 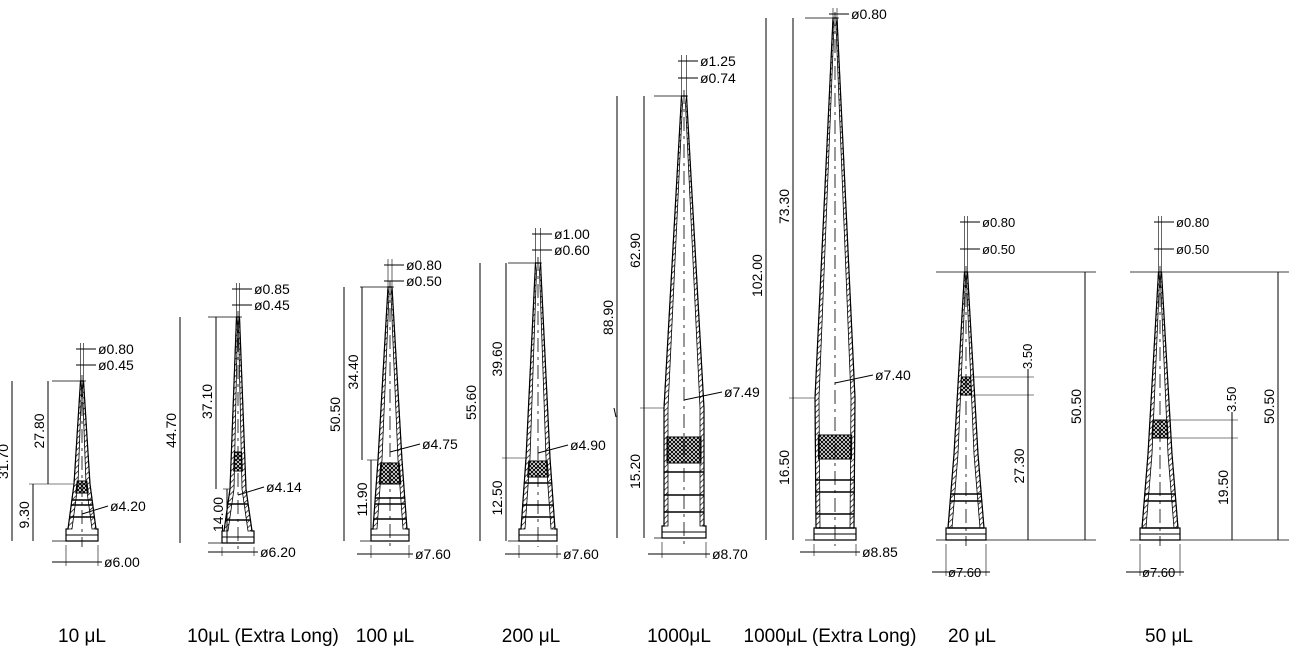 What do you see at coordinates (1223, 487) in the screenshot?
I see `taper-length-label: 19.50` at bounding box center [1223, 487].